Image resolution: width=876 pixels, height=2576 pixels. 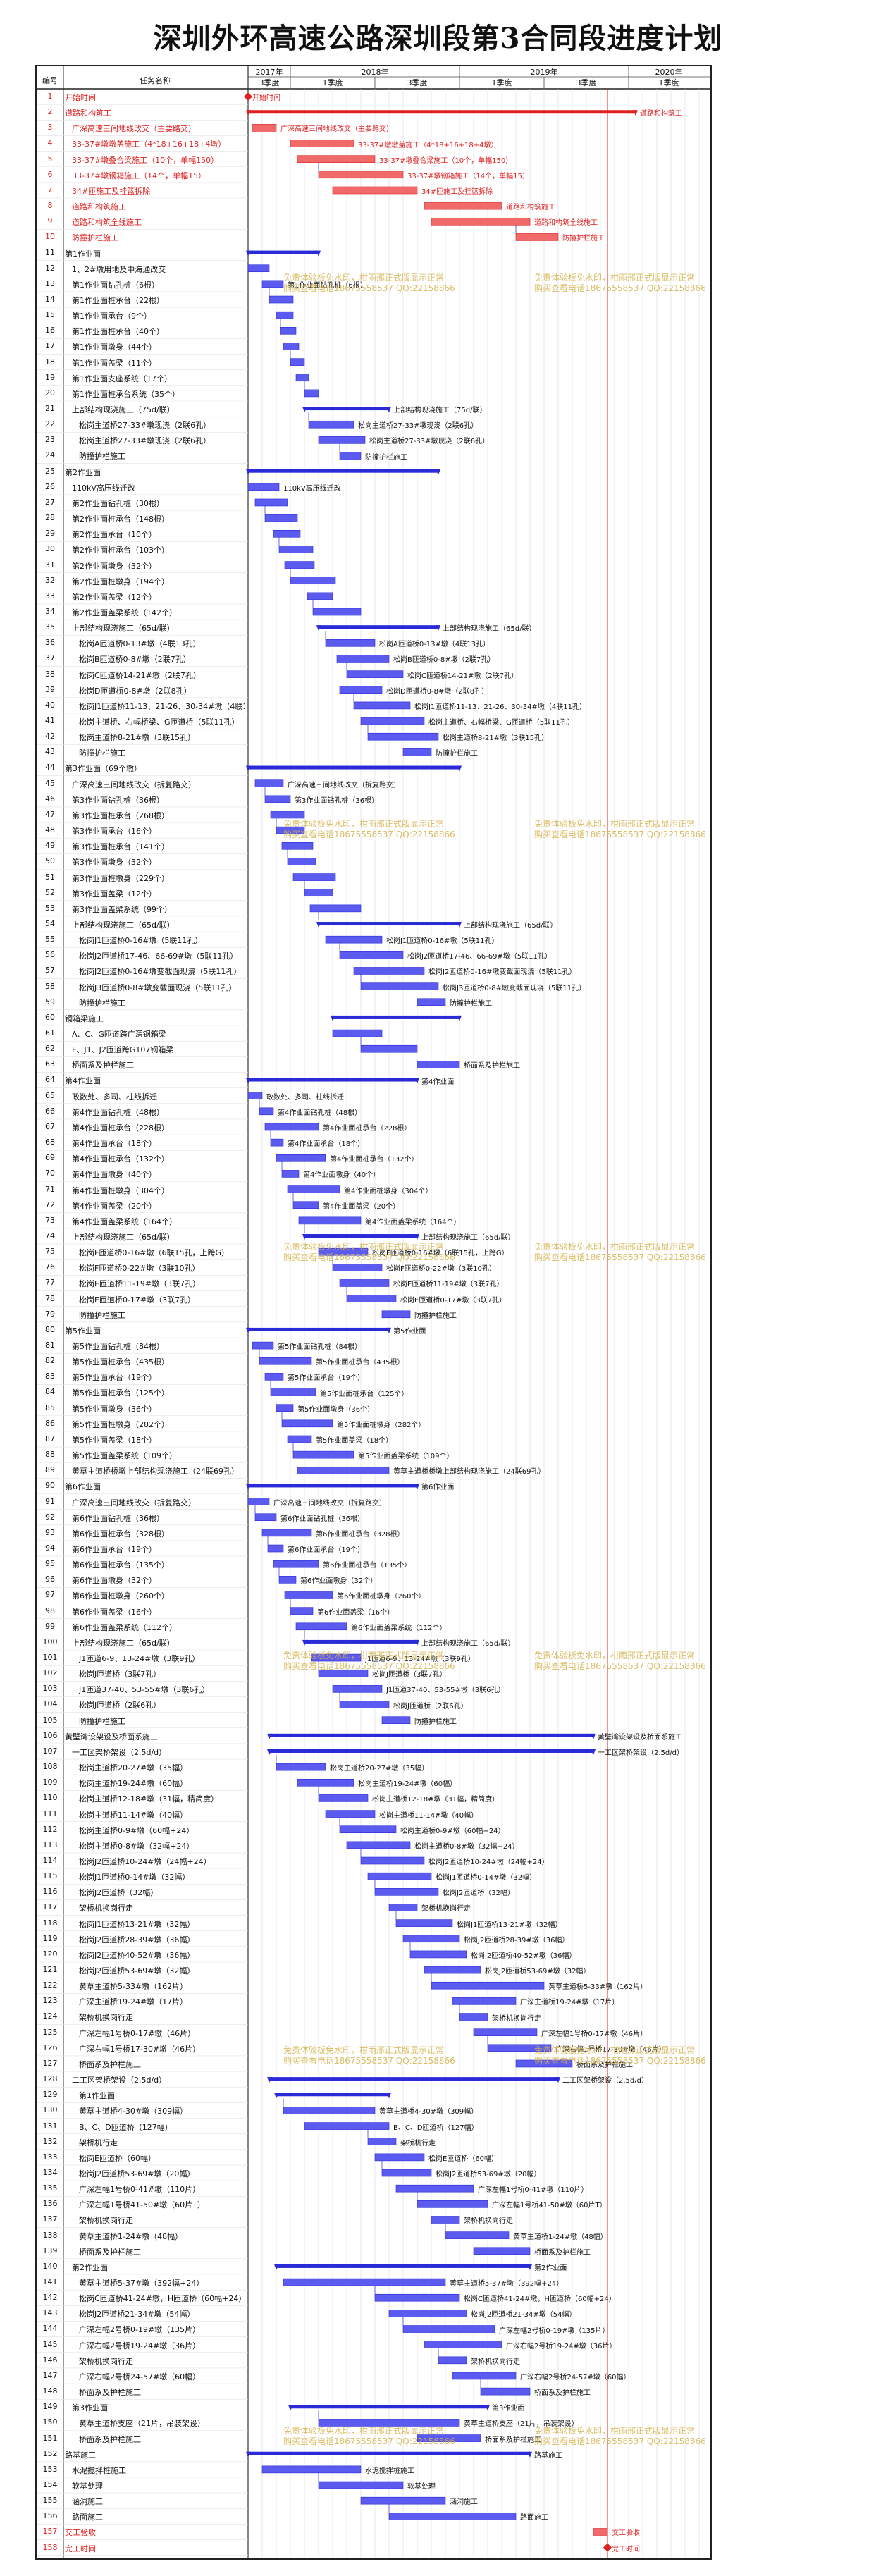 What do you see at coordinates (137, 1830) in the screenshot?
I see `task-name: 松岗主道桥0-9#墩（60幅+24）` at bounding box center [137, 1830].